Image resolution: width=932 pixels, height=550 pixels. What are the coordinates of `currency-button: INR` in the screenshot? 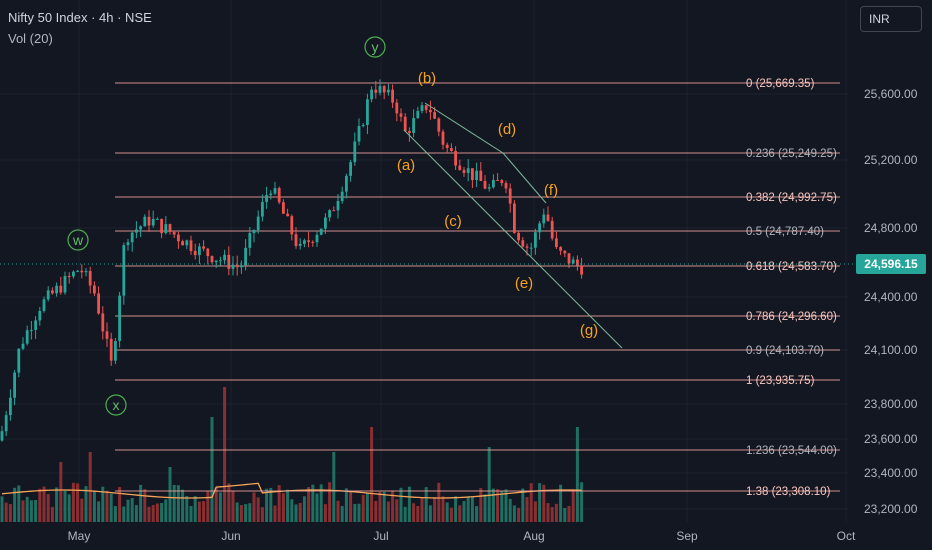 It's located at (891, 19).